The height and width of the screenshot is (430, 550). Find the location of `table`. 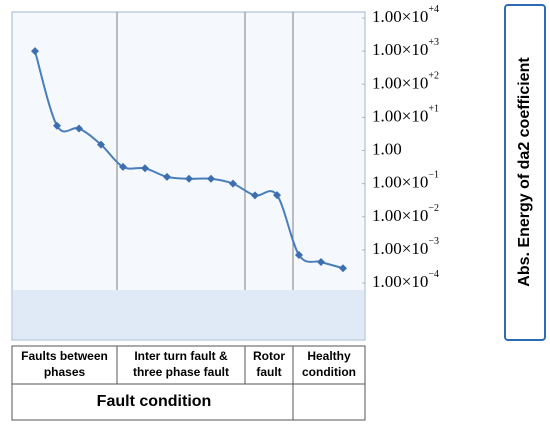

table is located at coordinates (188, 383).